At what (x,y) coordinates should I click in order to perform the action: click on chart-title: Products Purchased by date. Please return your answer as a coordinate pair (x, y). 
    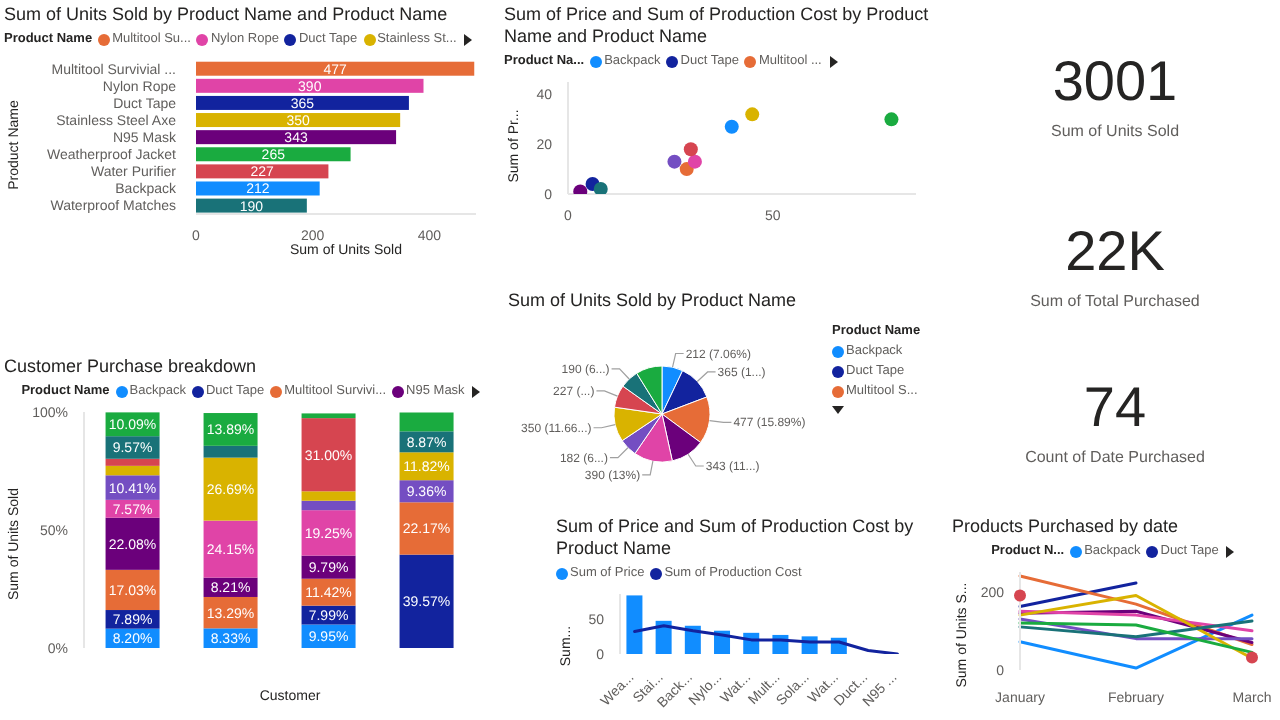
    Looking at the image, I should click on (1066, 527).